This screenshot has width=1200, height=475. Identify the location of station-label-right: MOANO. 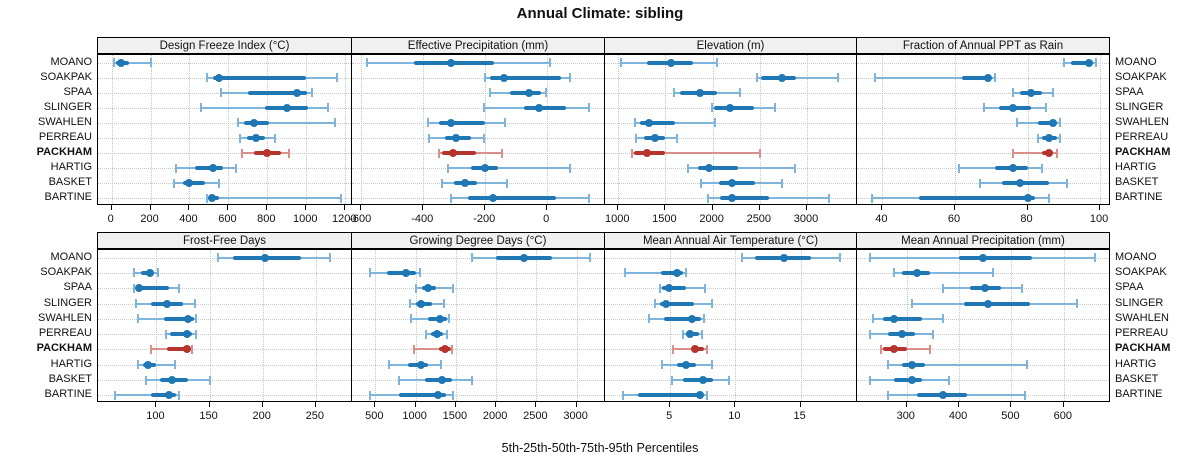
(1136, 61).